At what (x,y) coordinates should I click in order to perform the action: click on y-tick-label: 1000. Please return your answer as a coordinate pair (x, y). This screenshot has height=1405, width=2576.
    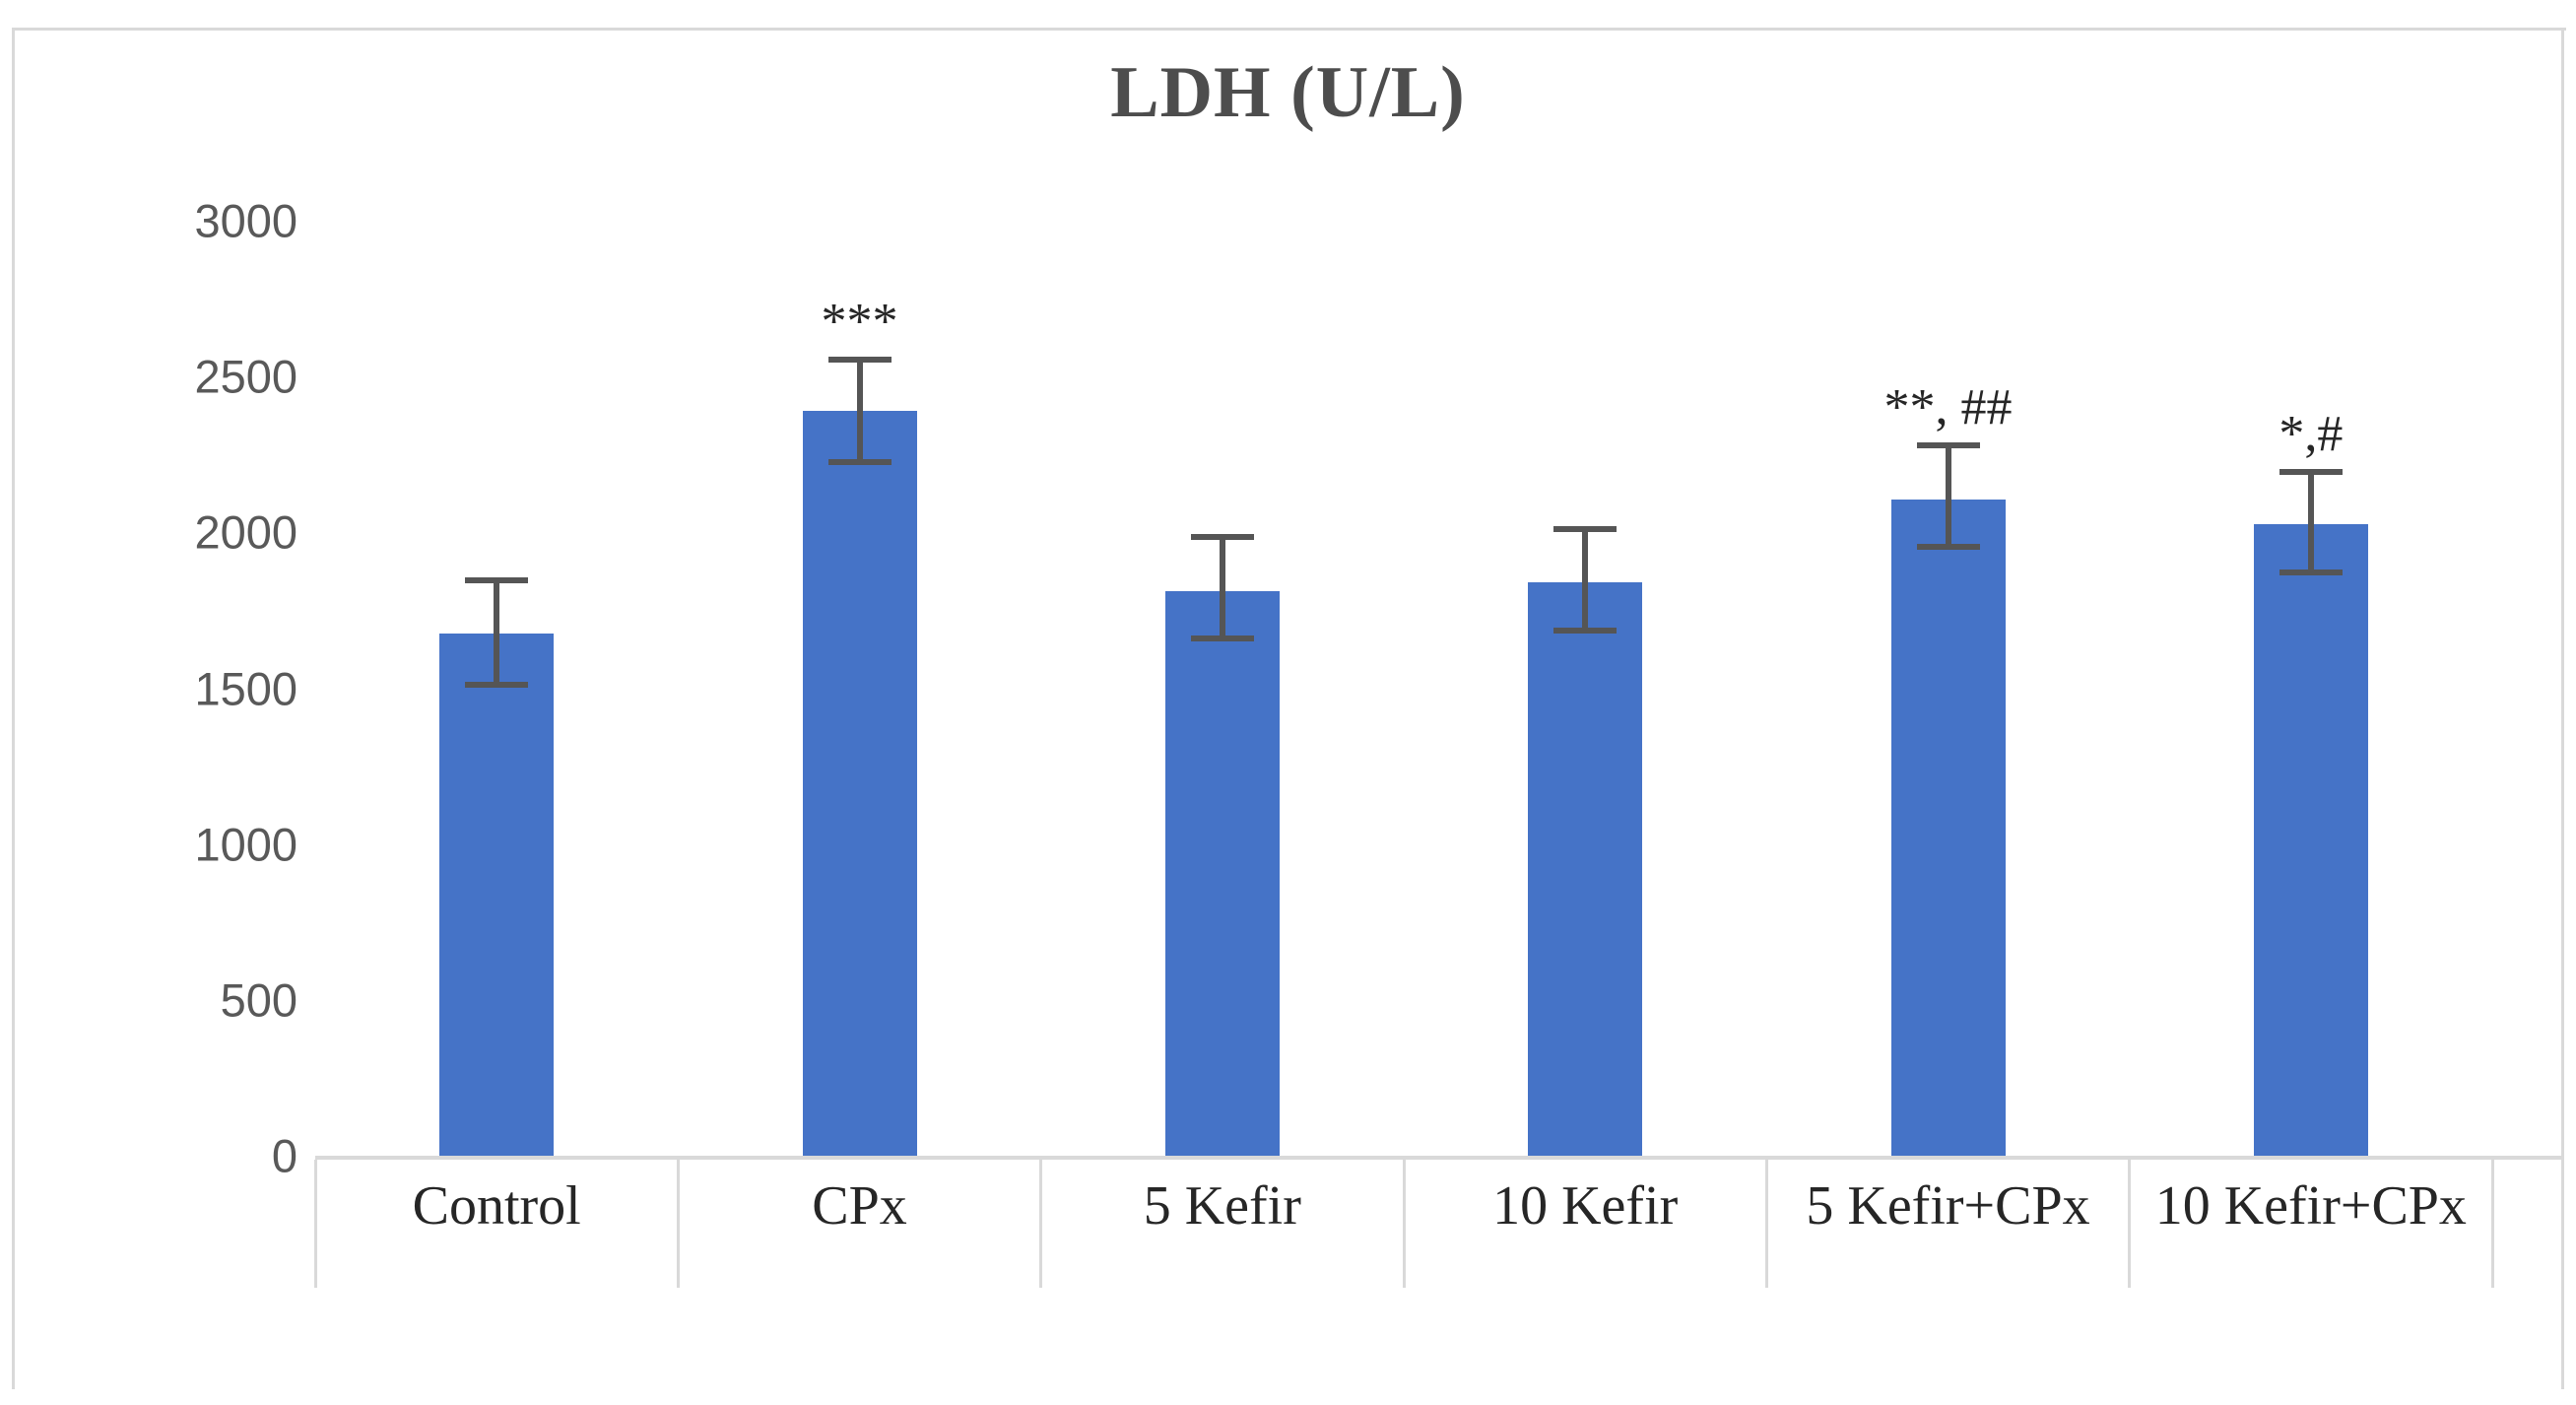
    Looking at the image, I should click on (246, 845).